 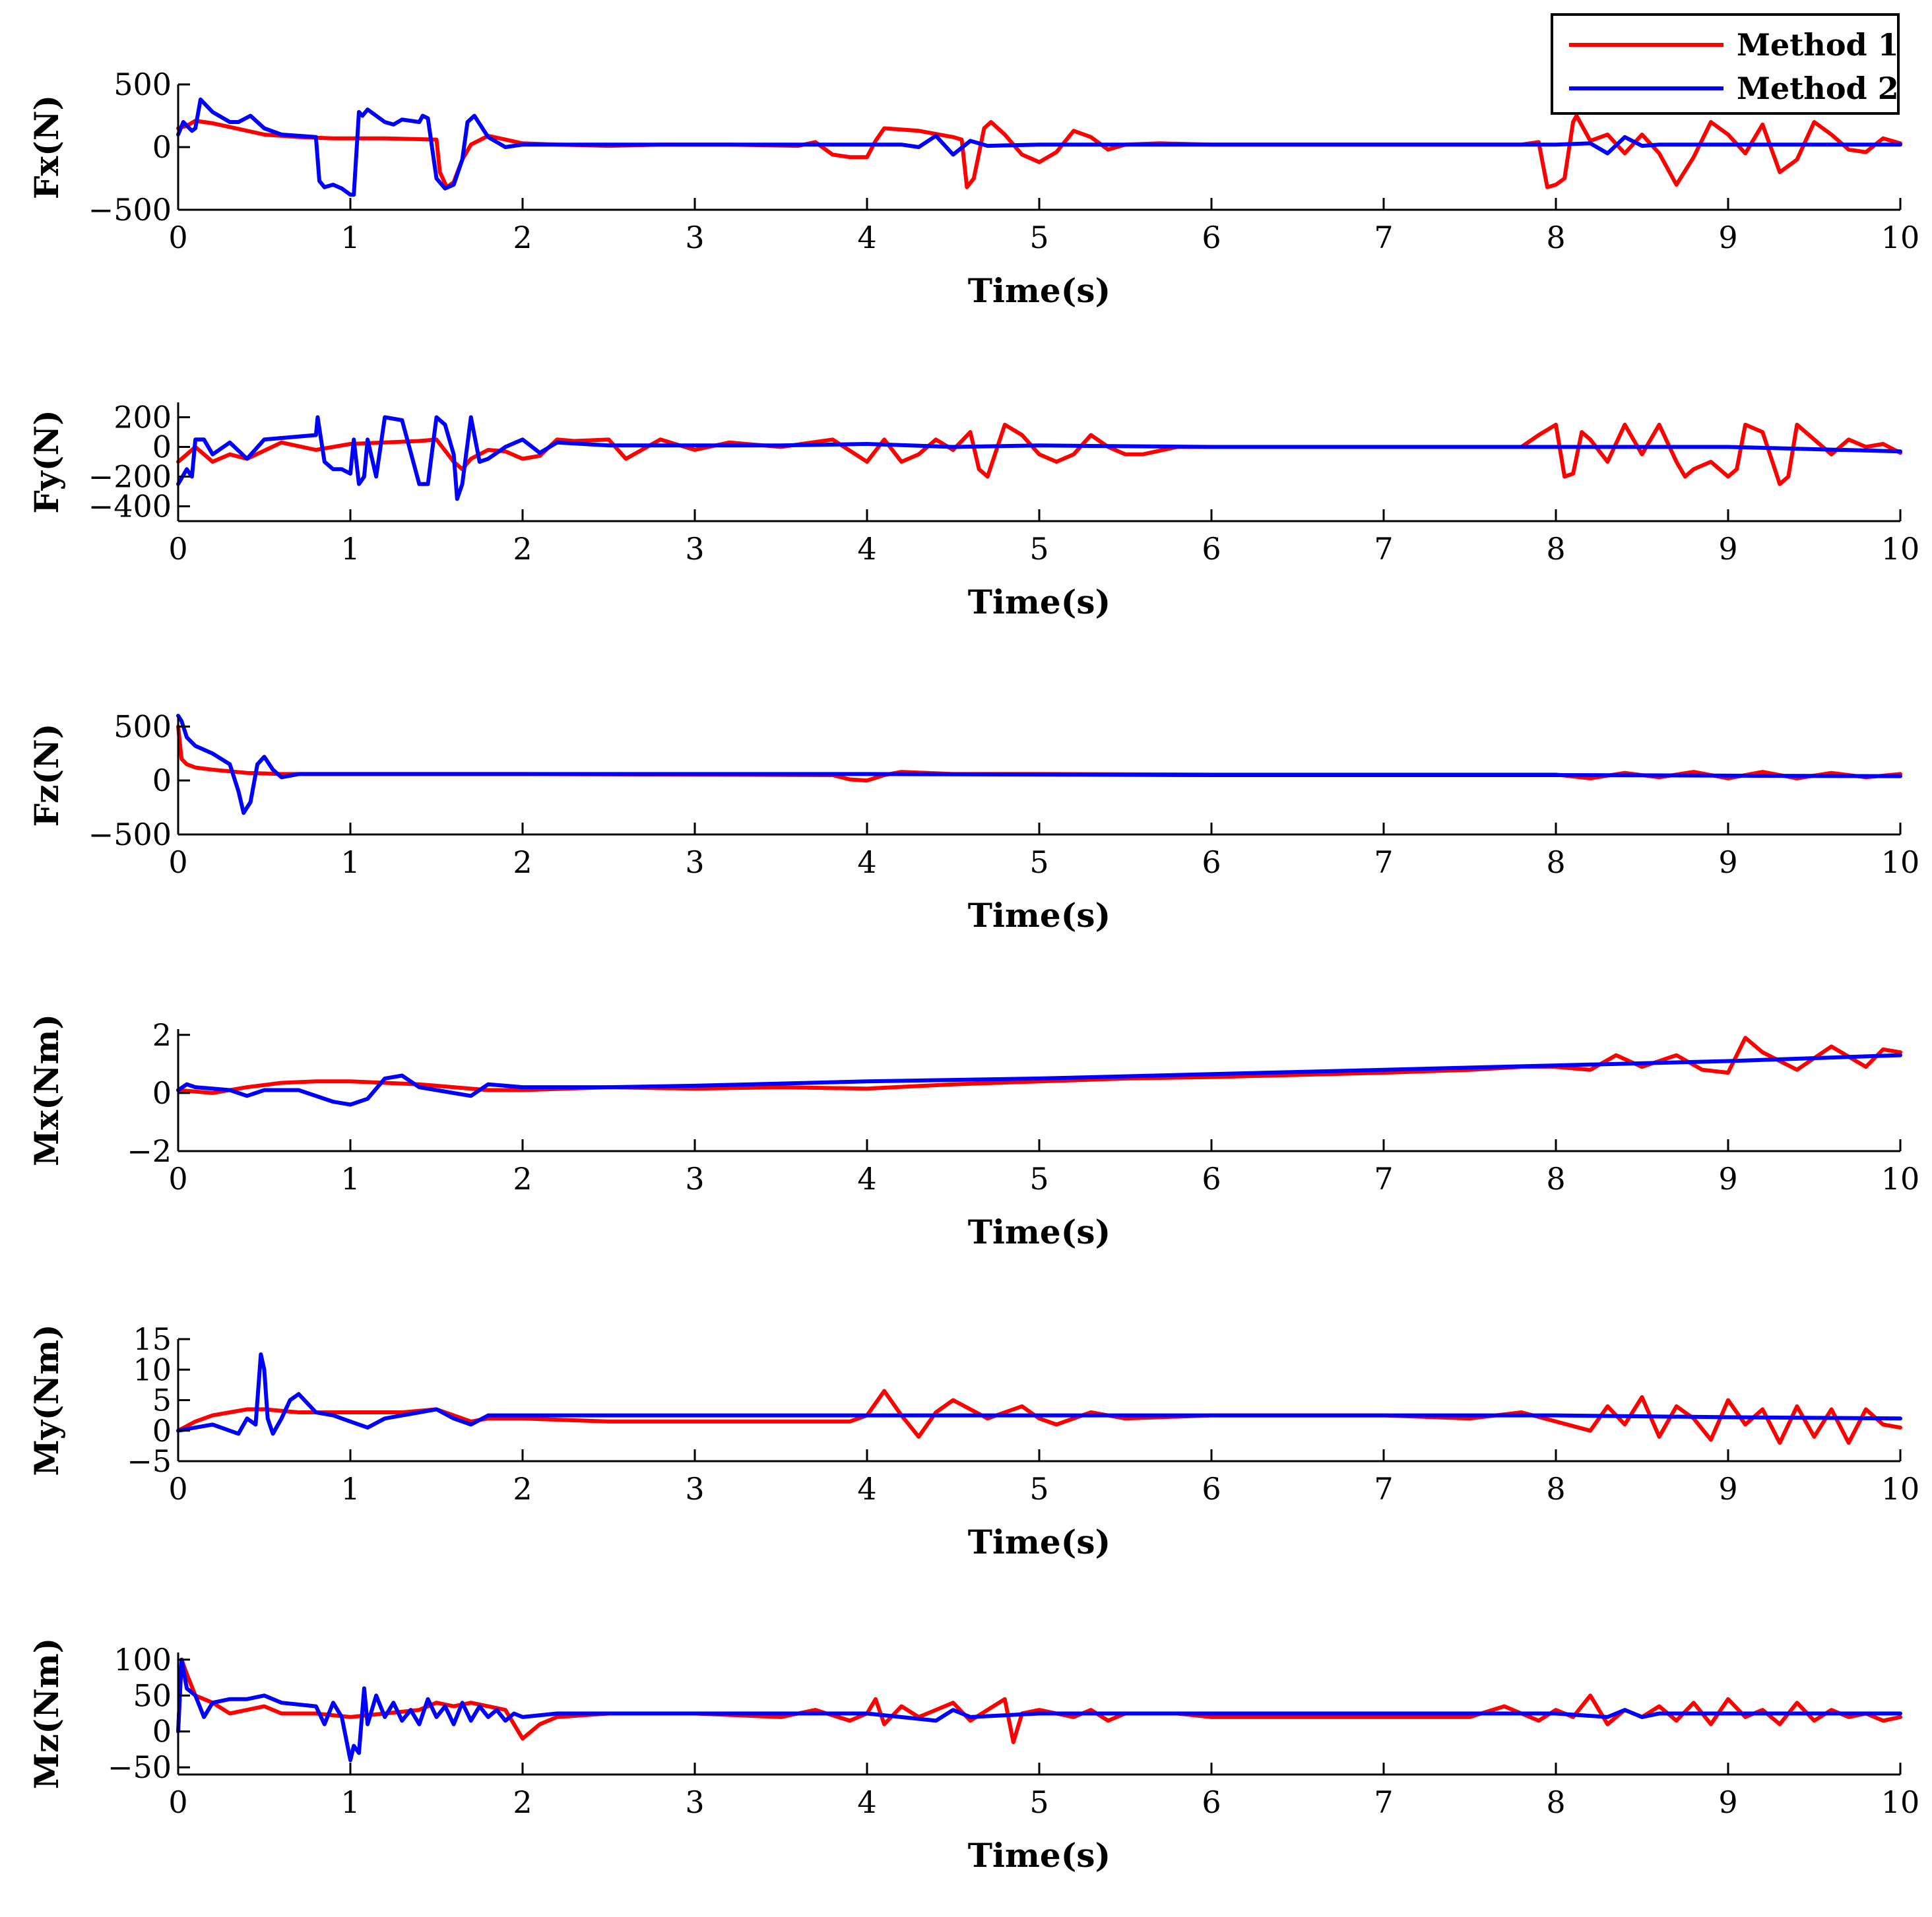 I want to click on y-axis-label: Mx(Nm), so click(x=46, y=1090).